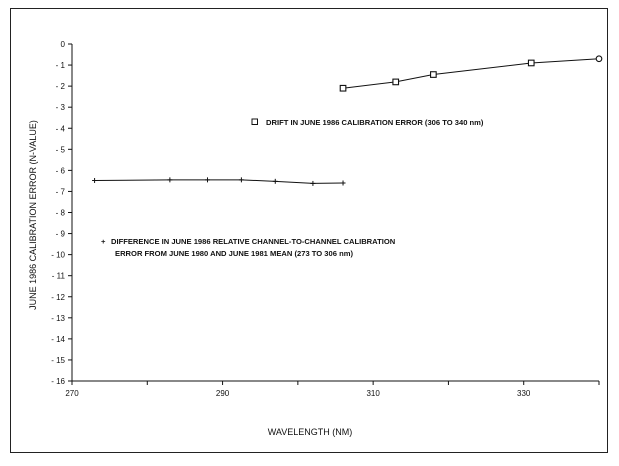  Describe the element at coordinates (59, 276) in the screenshot. I see `y-tick-label: - 11` at that location.